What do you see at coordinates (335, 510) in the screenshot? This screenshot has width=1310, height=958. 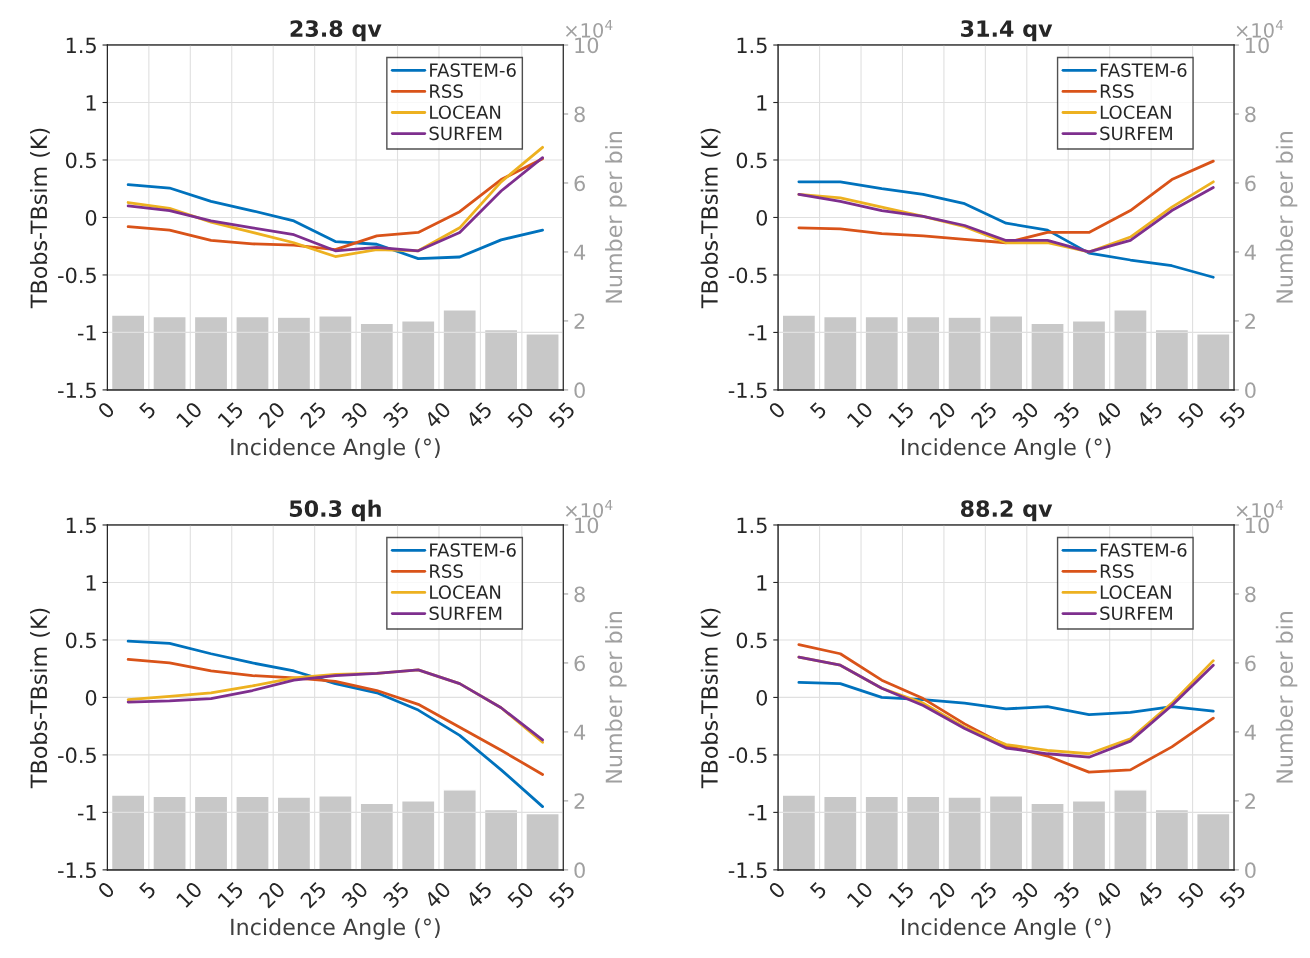 I see `chart-title: 50.3 qh` at bounding box center [335, 510].